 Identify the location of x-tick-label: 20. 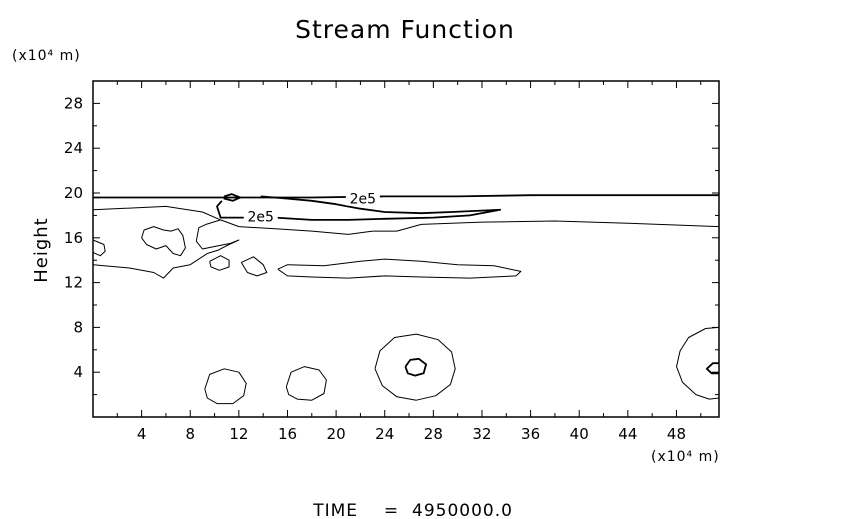
(336, 434).